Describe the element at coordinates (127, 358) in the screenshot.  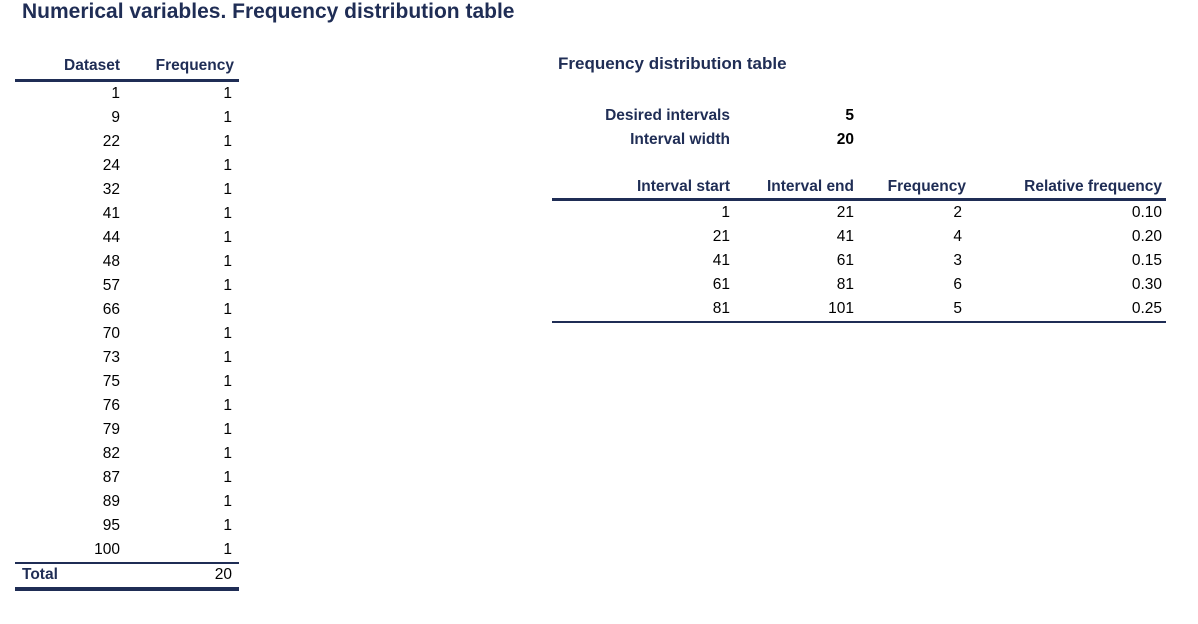
I see `dataset-table-row: 73 1` at that location.